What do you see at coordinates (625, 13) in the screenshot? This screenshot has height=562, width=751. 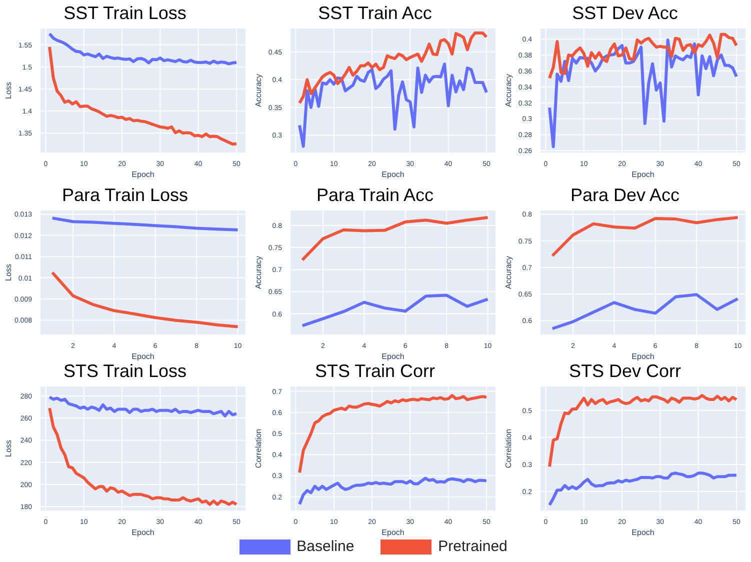 I see `chart-title: SST Dev Acc` at bounding box center [625, 13].